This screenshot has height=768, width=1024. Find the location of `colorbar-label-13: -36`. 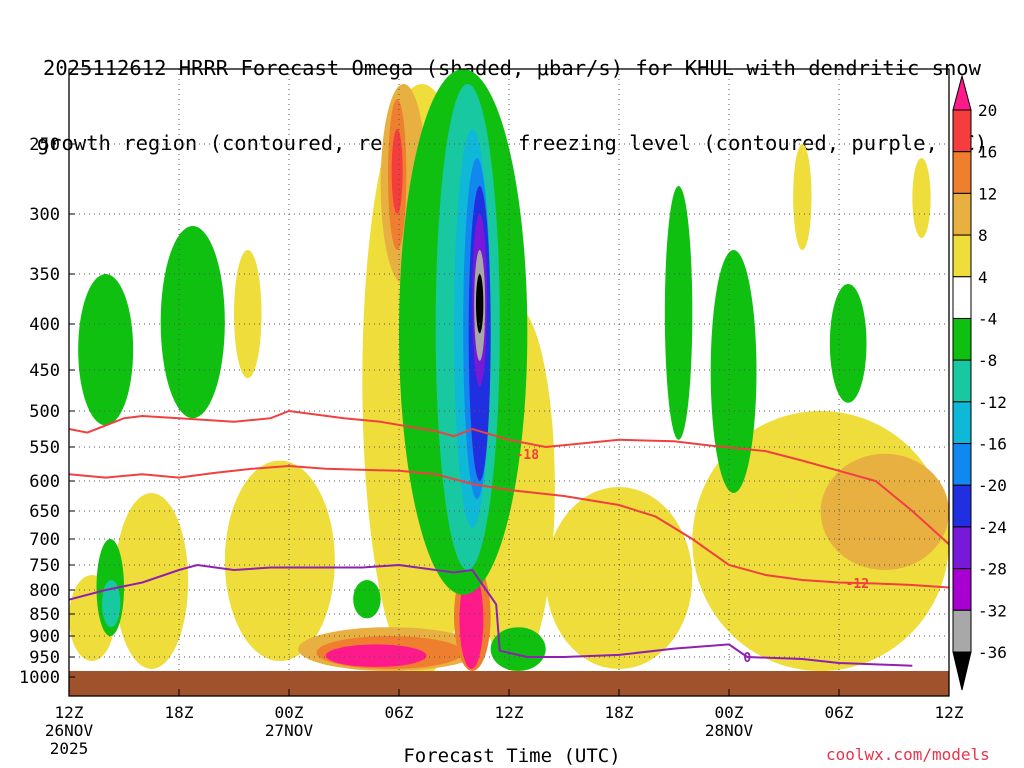

colorbar-label-13: -36 is located at coordinates (992, 652).